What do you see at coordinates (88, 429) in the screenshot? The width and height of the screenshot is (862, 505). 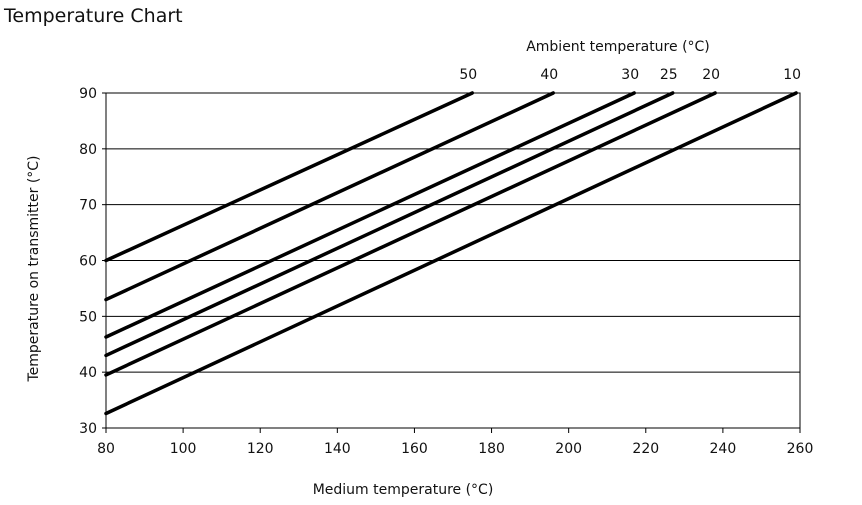 I see `y-tick-label: 30` at bounding box center [88, 429].